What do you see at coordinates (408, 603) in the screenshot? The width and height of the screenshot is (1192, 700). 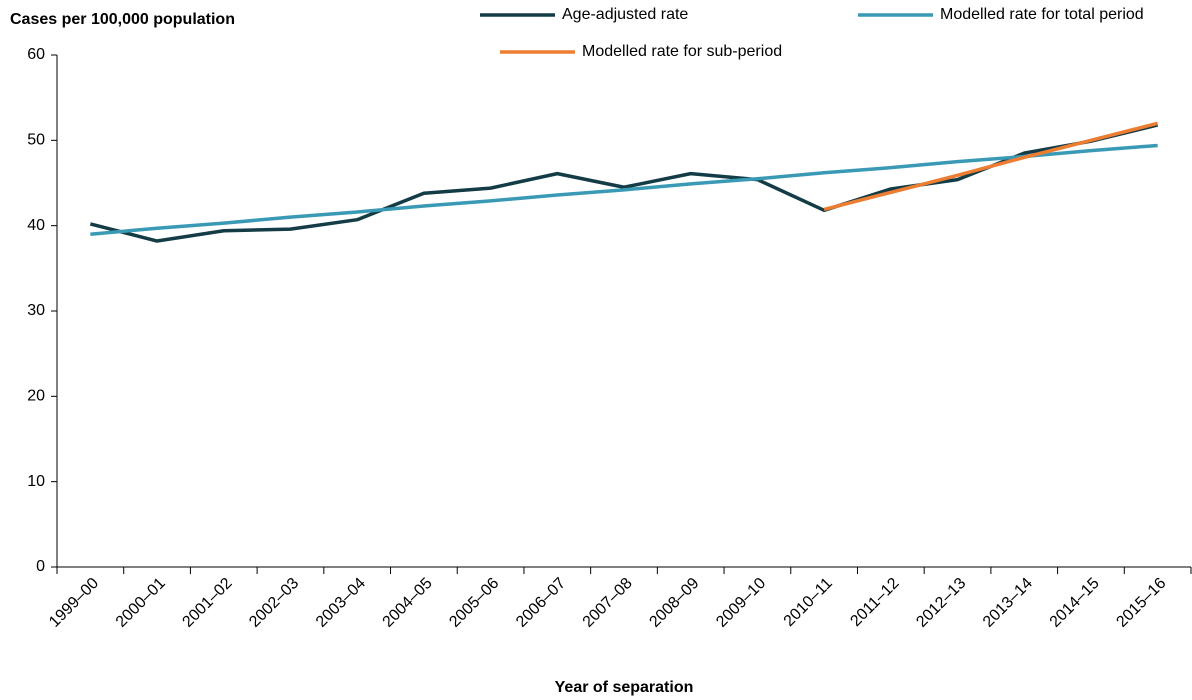 I see `x-tick-label: 2004–05` at bounding box center [408, 603].